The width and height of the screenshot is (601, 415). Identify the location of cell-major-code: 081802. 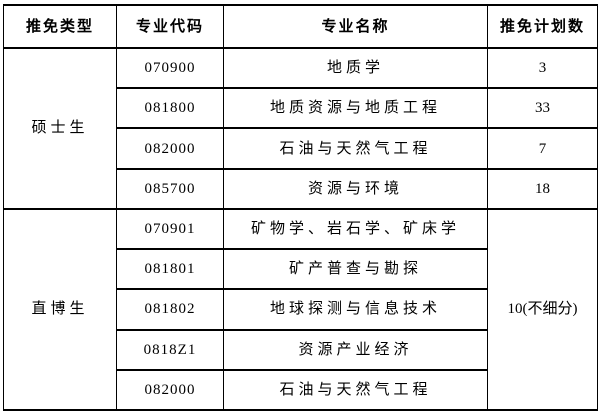
(170, 309).